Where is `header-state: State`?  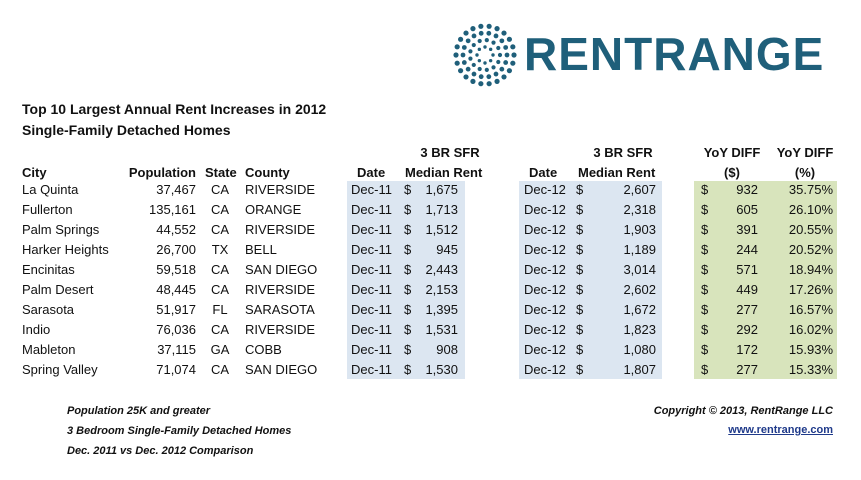 header-state: State is located at coordinates (221, 172).